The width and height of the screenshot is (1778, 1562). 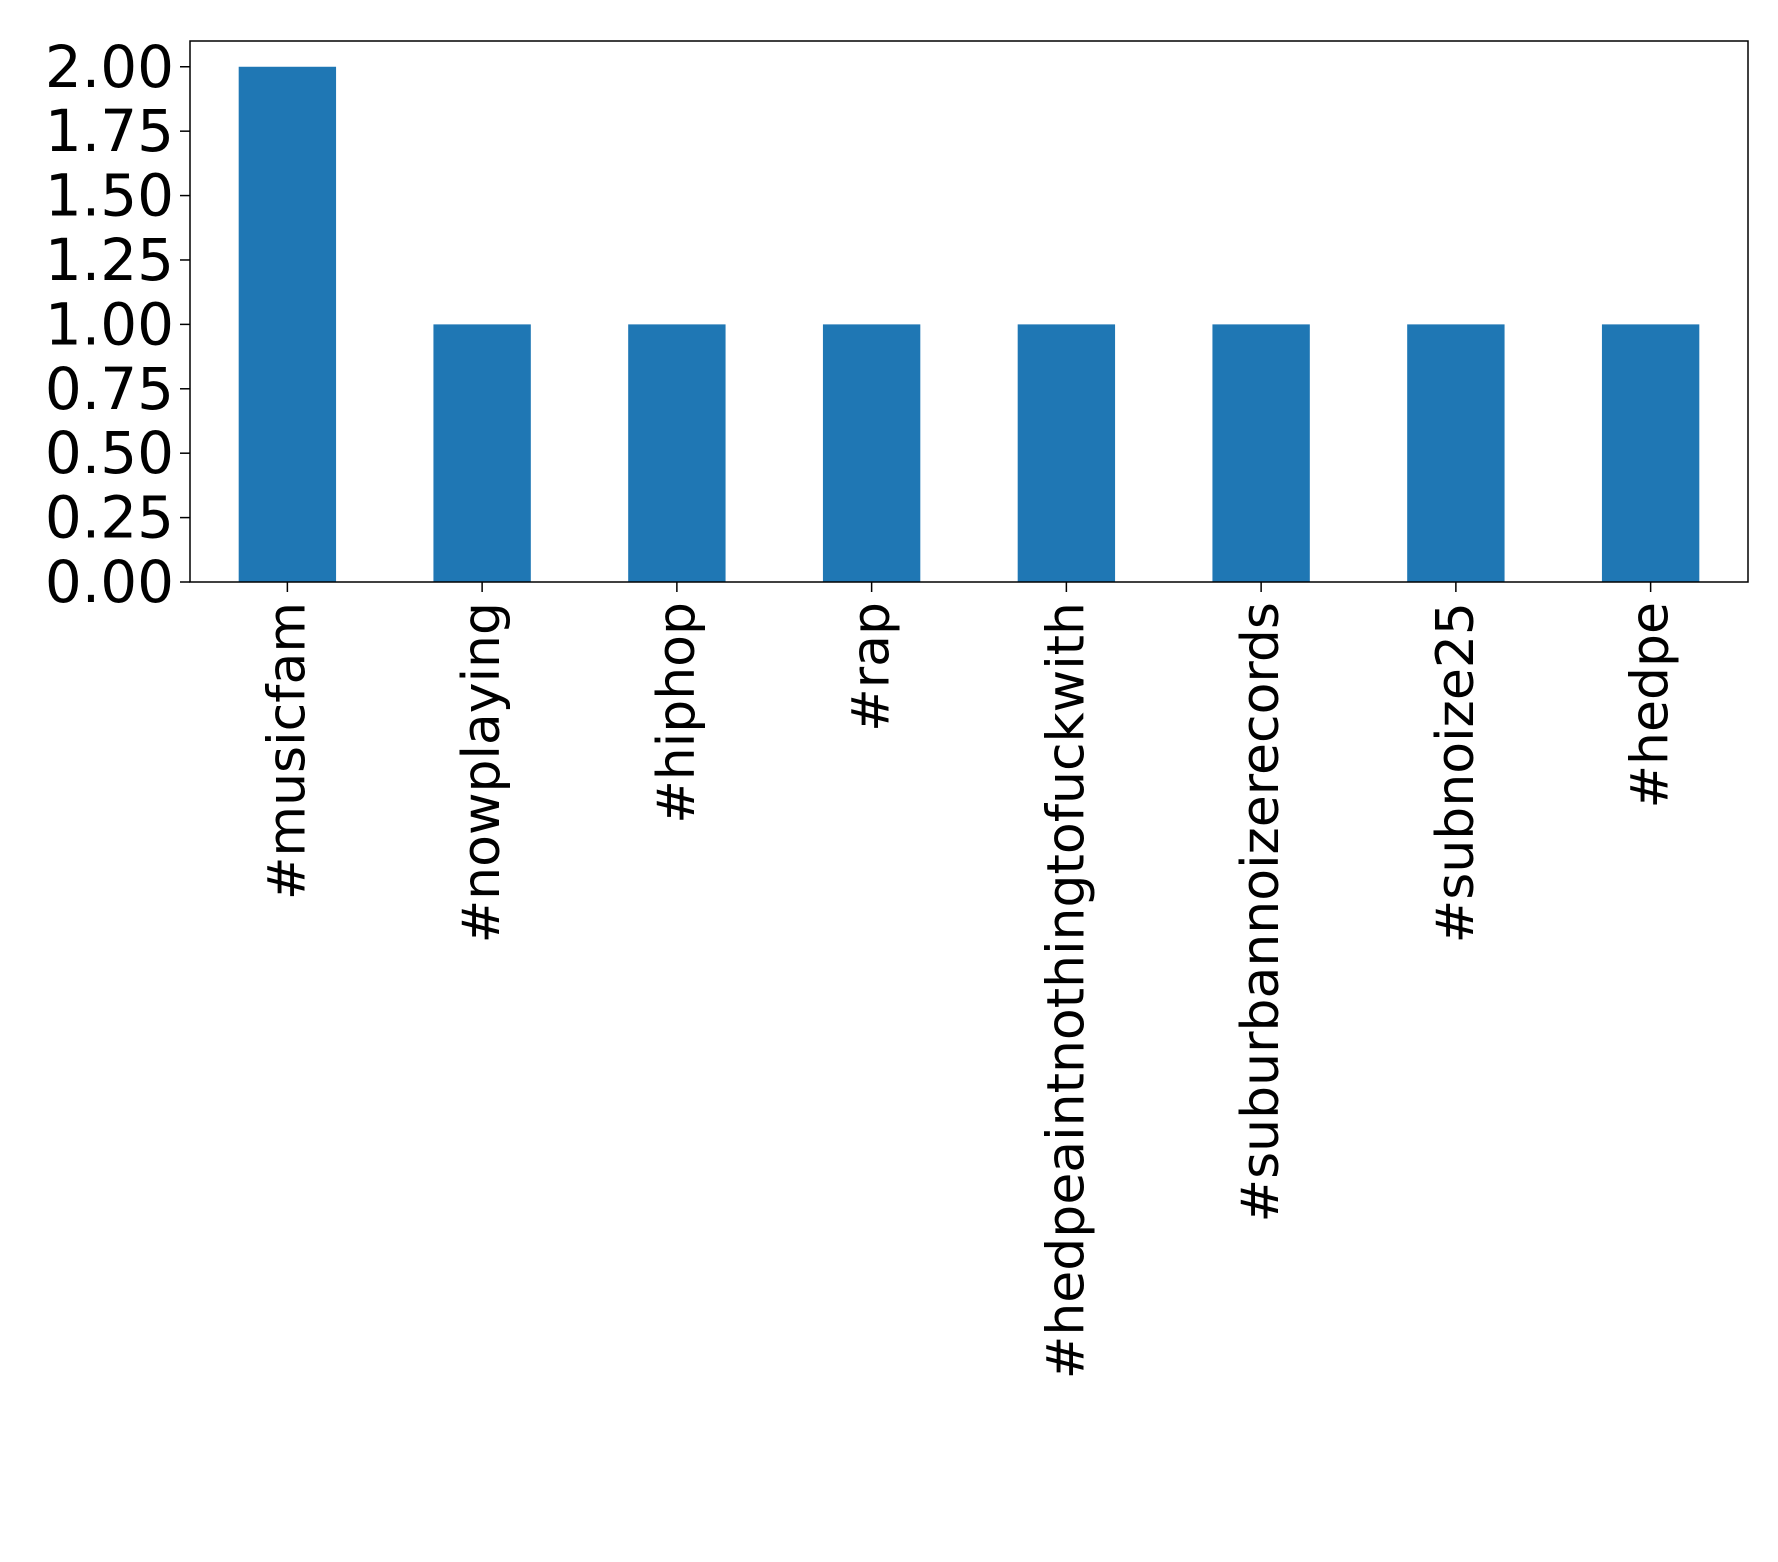 I want to click on y-tick-label: 0.00, so click(x=109, y=582).